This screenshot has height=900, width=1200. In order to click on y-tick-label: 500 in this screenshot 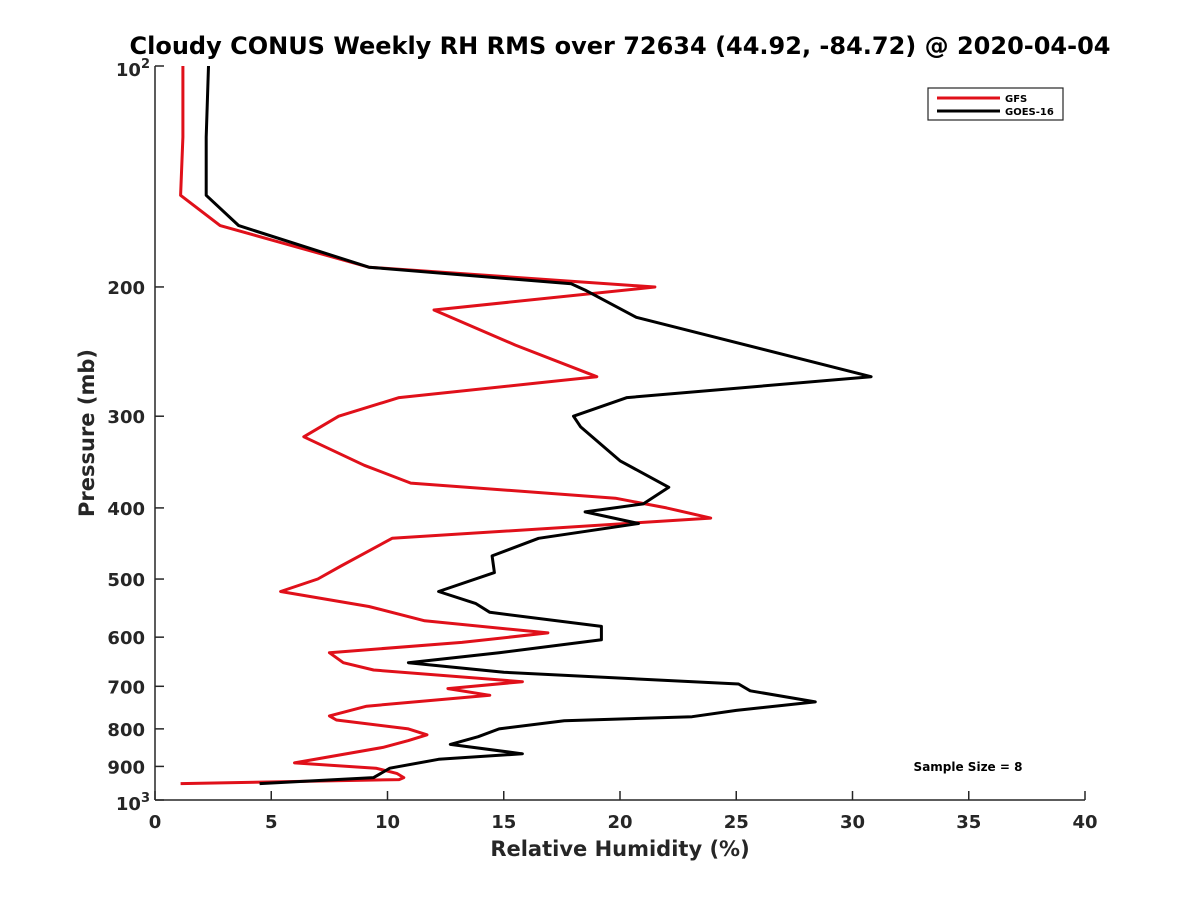, I will do `click(126, 580)`.